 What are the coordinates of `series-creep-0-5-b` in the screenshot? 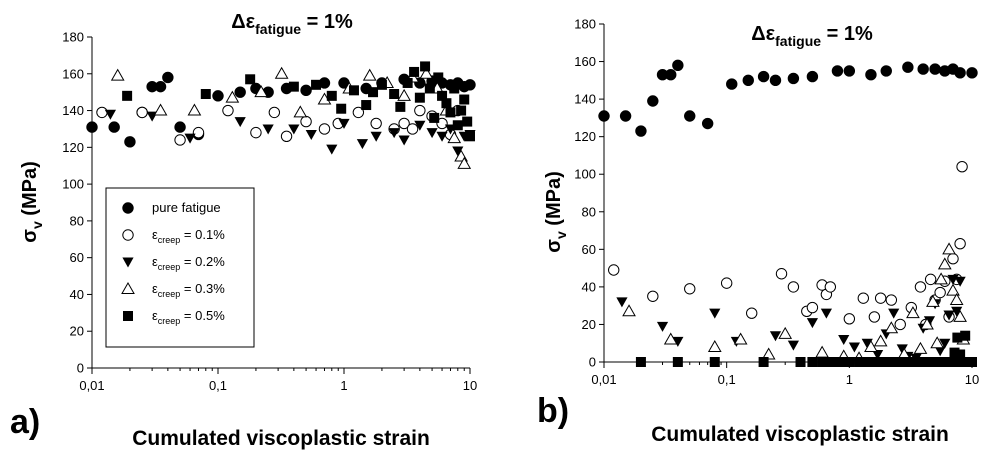 It's located at (806, 348).